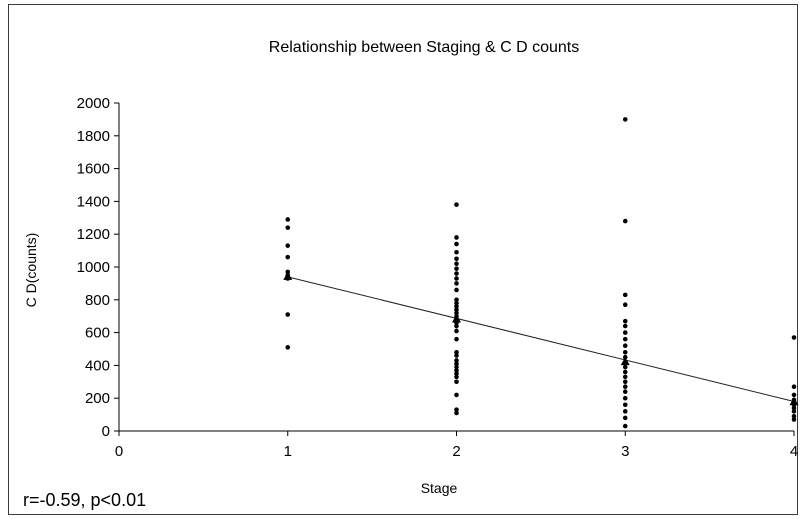 Image resolution: width=806 pixels, height=519 pixels. What do you see at coordinates (119, 451) in the screenshot?
I see `x-tick-label: 0` at bounding box center [119, 451].